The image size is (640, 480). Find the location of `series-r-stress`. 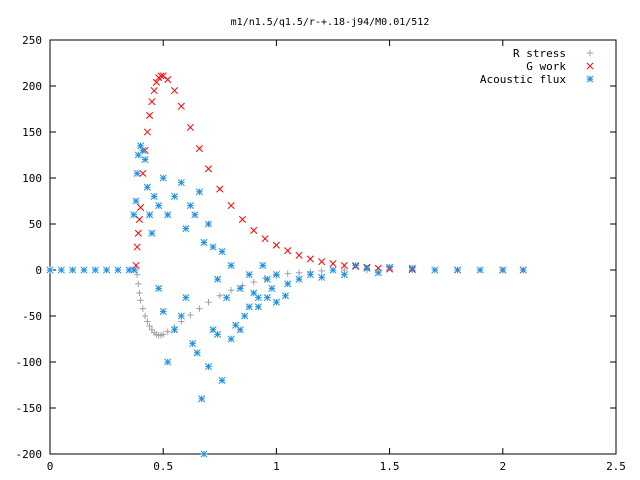

series-r-stress is located at coordinates (329, 302).